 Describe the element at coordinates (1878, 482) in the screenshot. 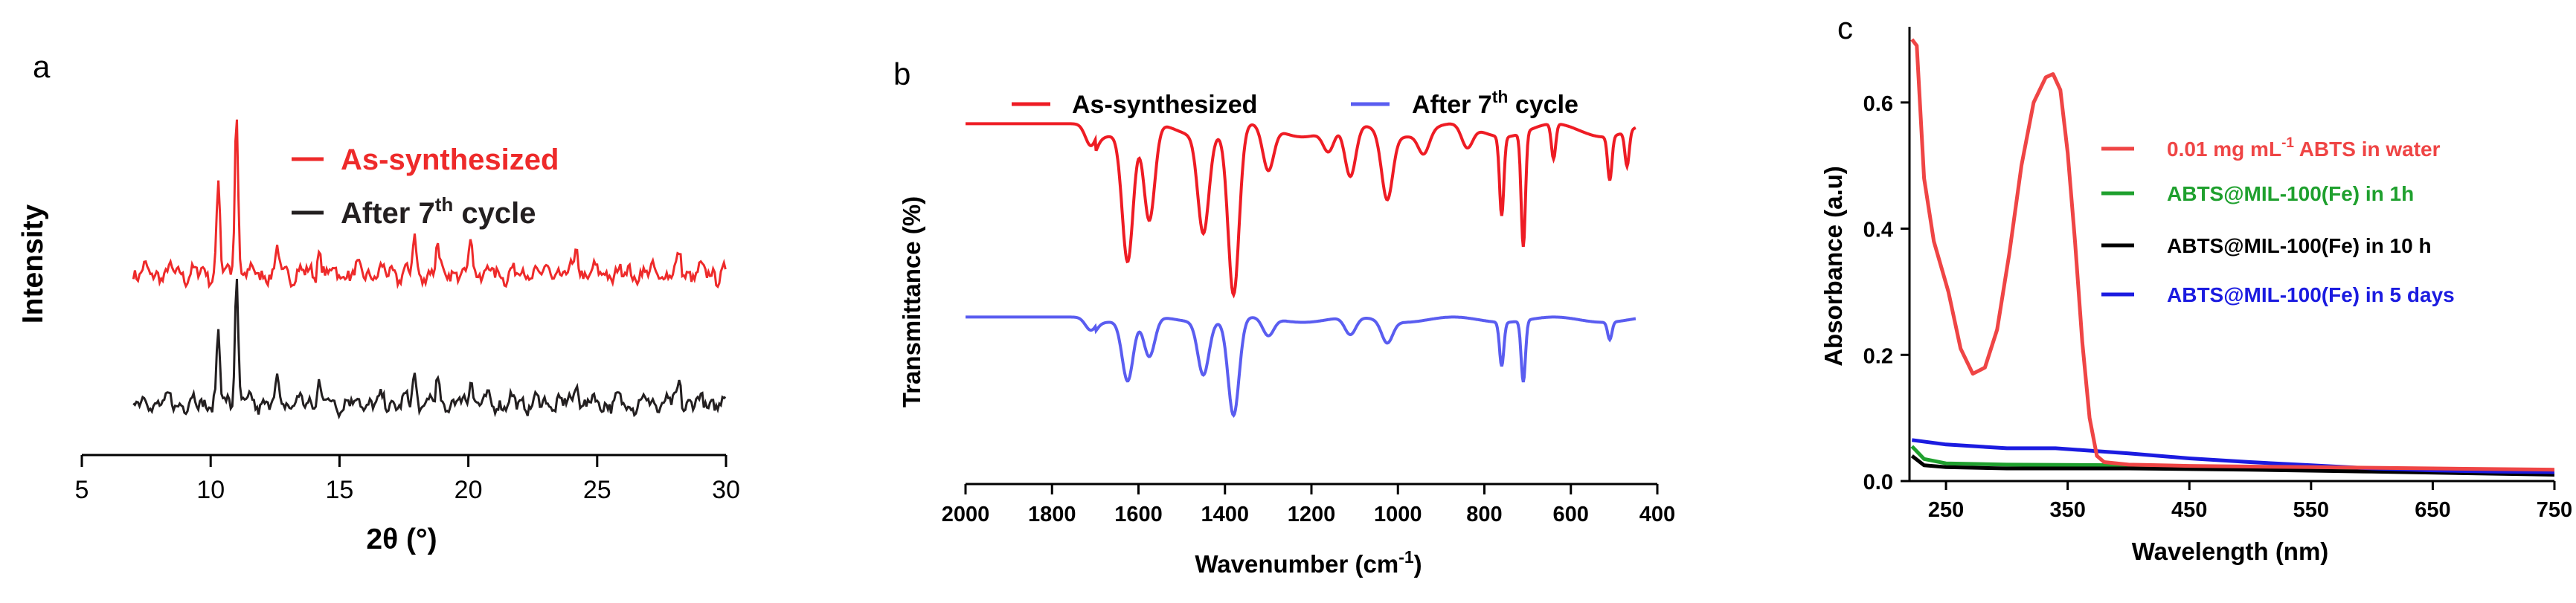

I see `panel-c-y-tick-label: 0.0` at that location.